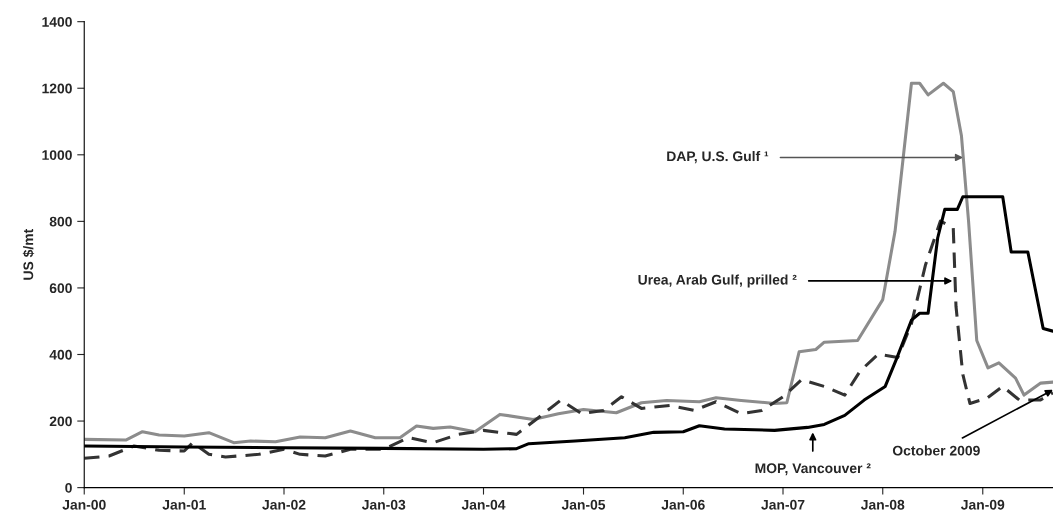 The height and width of the screenshot is (516, 1053). Describe the element at coordinates (60, 221) in the screenshot. I see `y-tick-label: 800` at that location.